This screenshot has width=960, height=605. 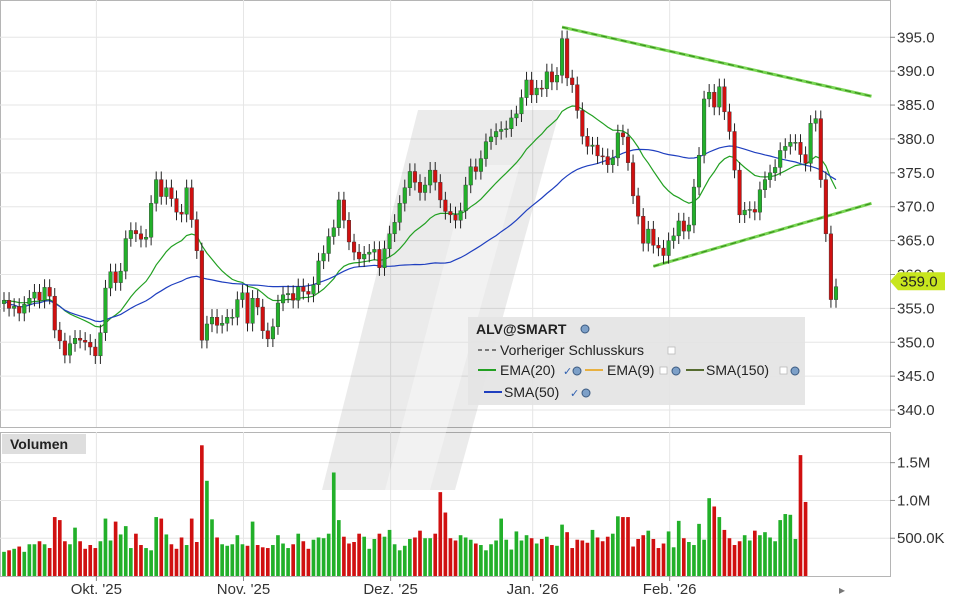 I want to click on checkbox-icon, so click(x=671, y=350).